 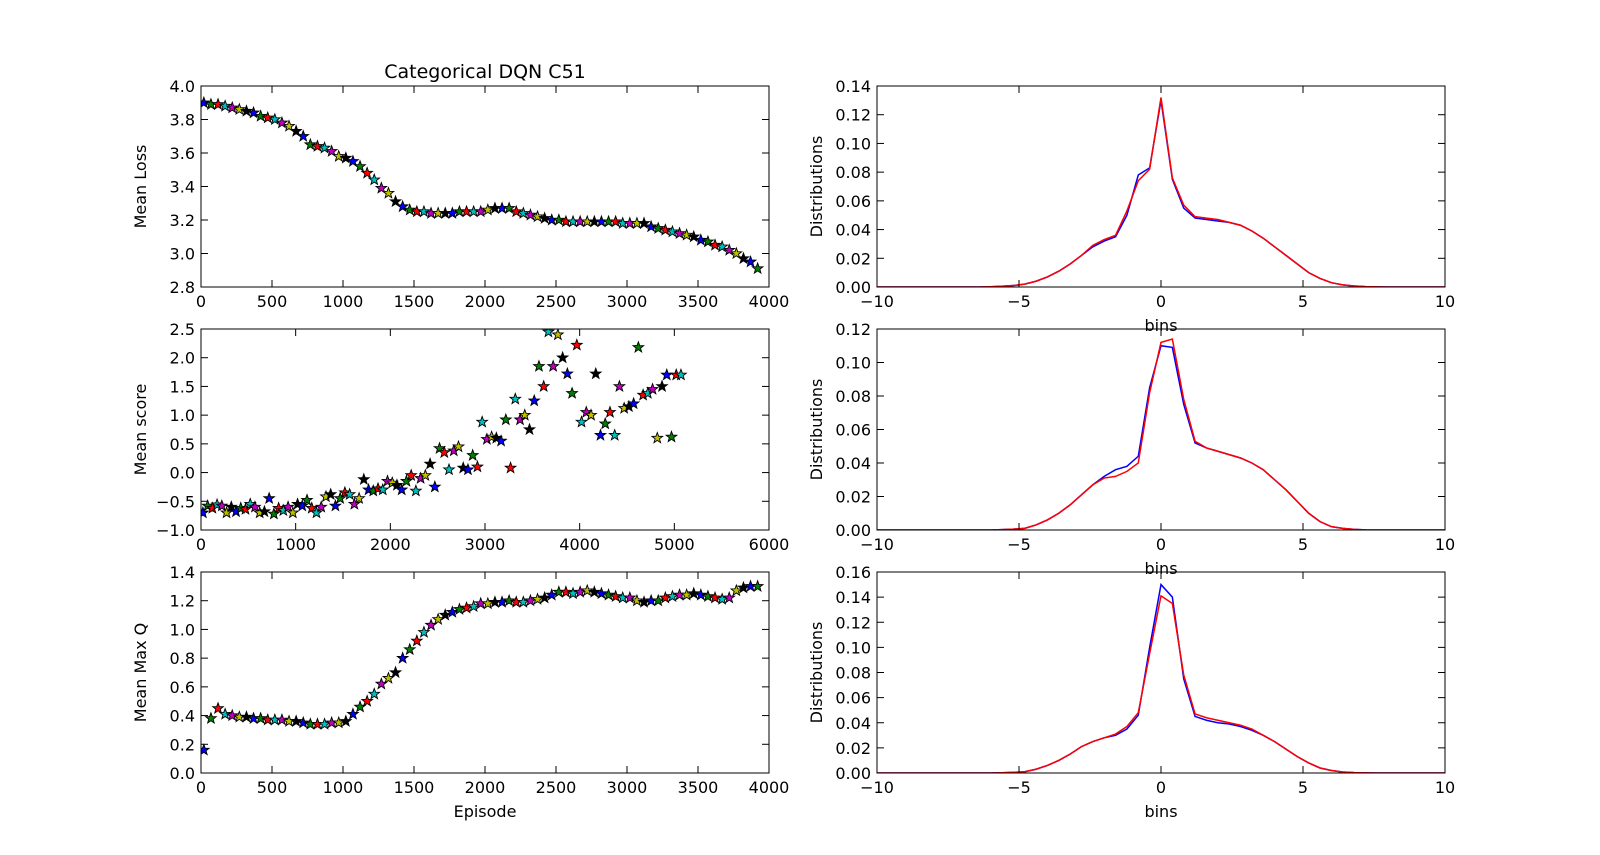 What do you see at coordinates (816, 430) in the screenshot?
I see `y-axis-label: Distributions` at bounding box center [816, 430].